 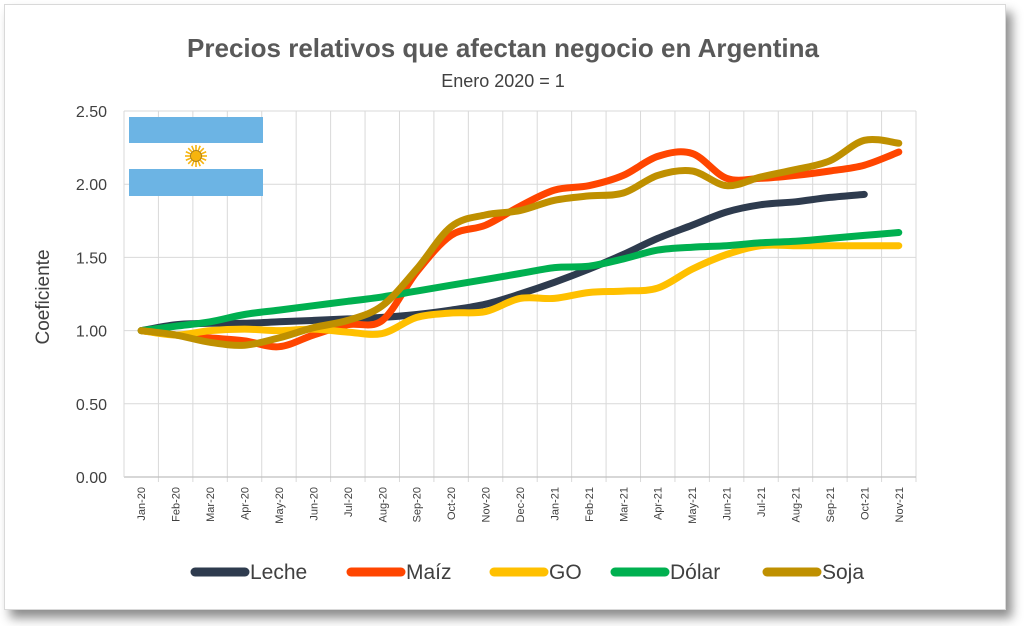 What do you see at coordinates (91, 112) in the screenshot?
I see `y-tick-label: 2.50` at bounding box center [91, 112].